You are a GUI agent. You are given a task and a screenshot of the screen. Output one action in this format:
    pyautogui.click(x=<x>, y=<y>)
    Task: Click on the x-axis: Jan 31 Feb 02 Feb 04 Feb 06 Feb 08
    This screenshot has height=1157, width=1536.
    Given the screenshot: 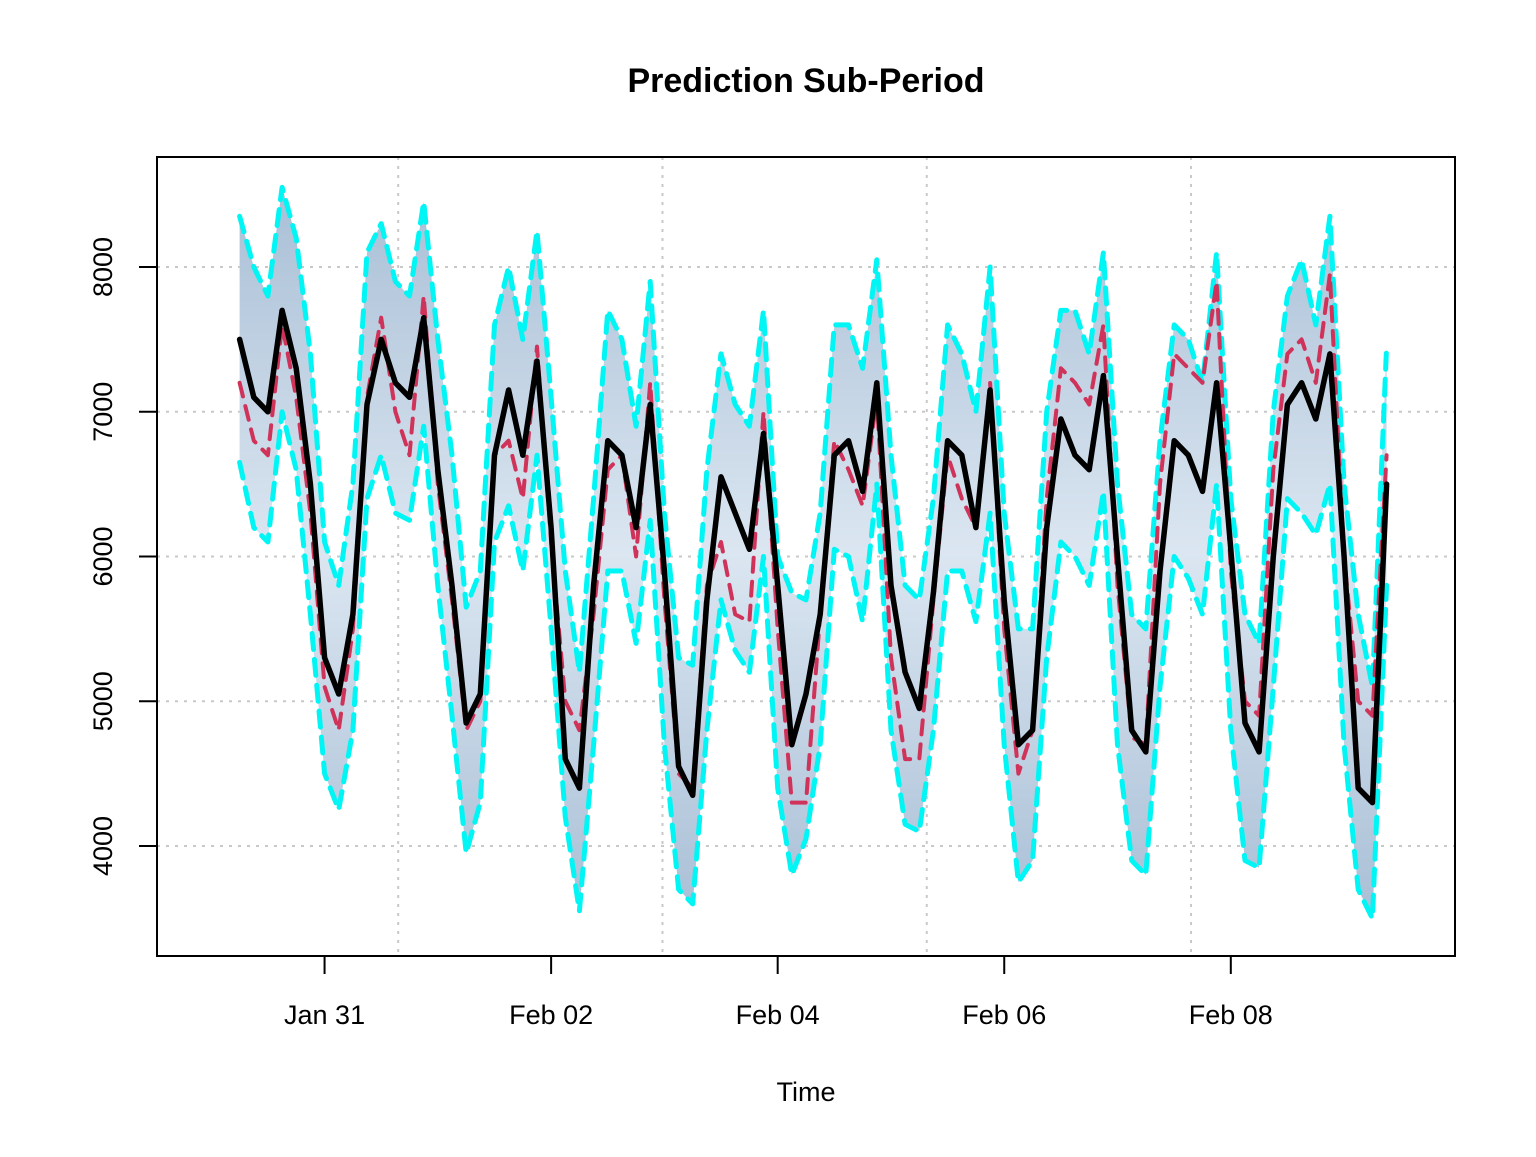 What is the action you would take?
    pyautogui.click(x=778, y=993)
    